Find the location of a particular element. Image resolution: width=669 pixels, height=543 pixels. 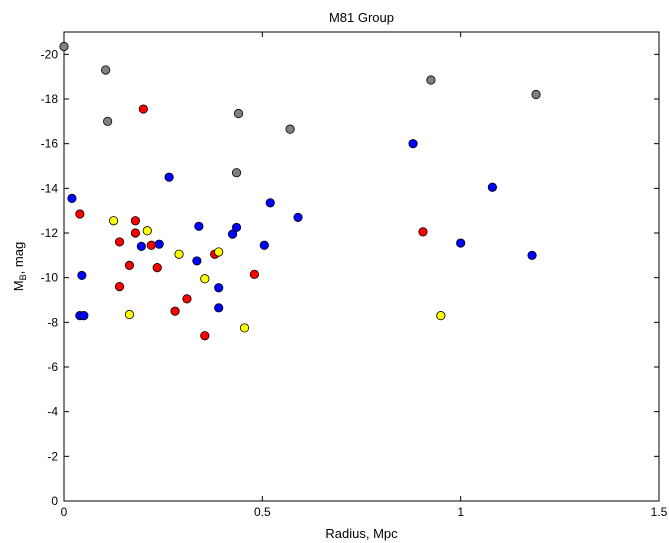

chart-title: M81 Group is located at coordinates (361, 17).